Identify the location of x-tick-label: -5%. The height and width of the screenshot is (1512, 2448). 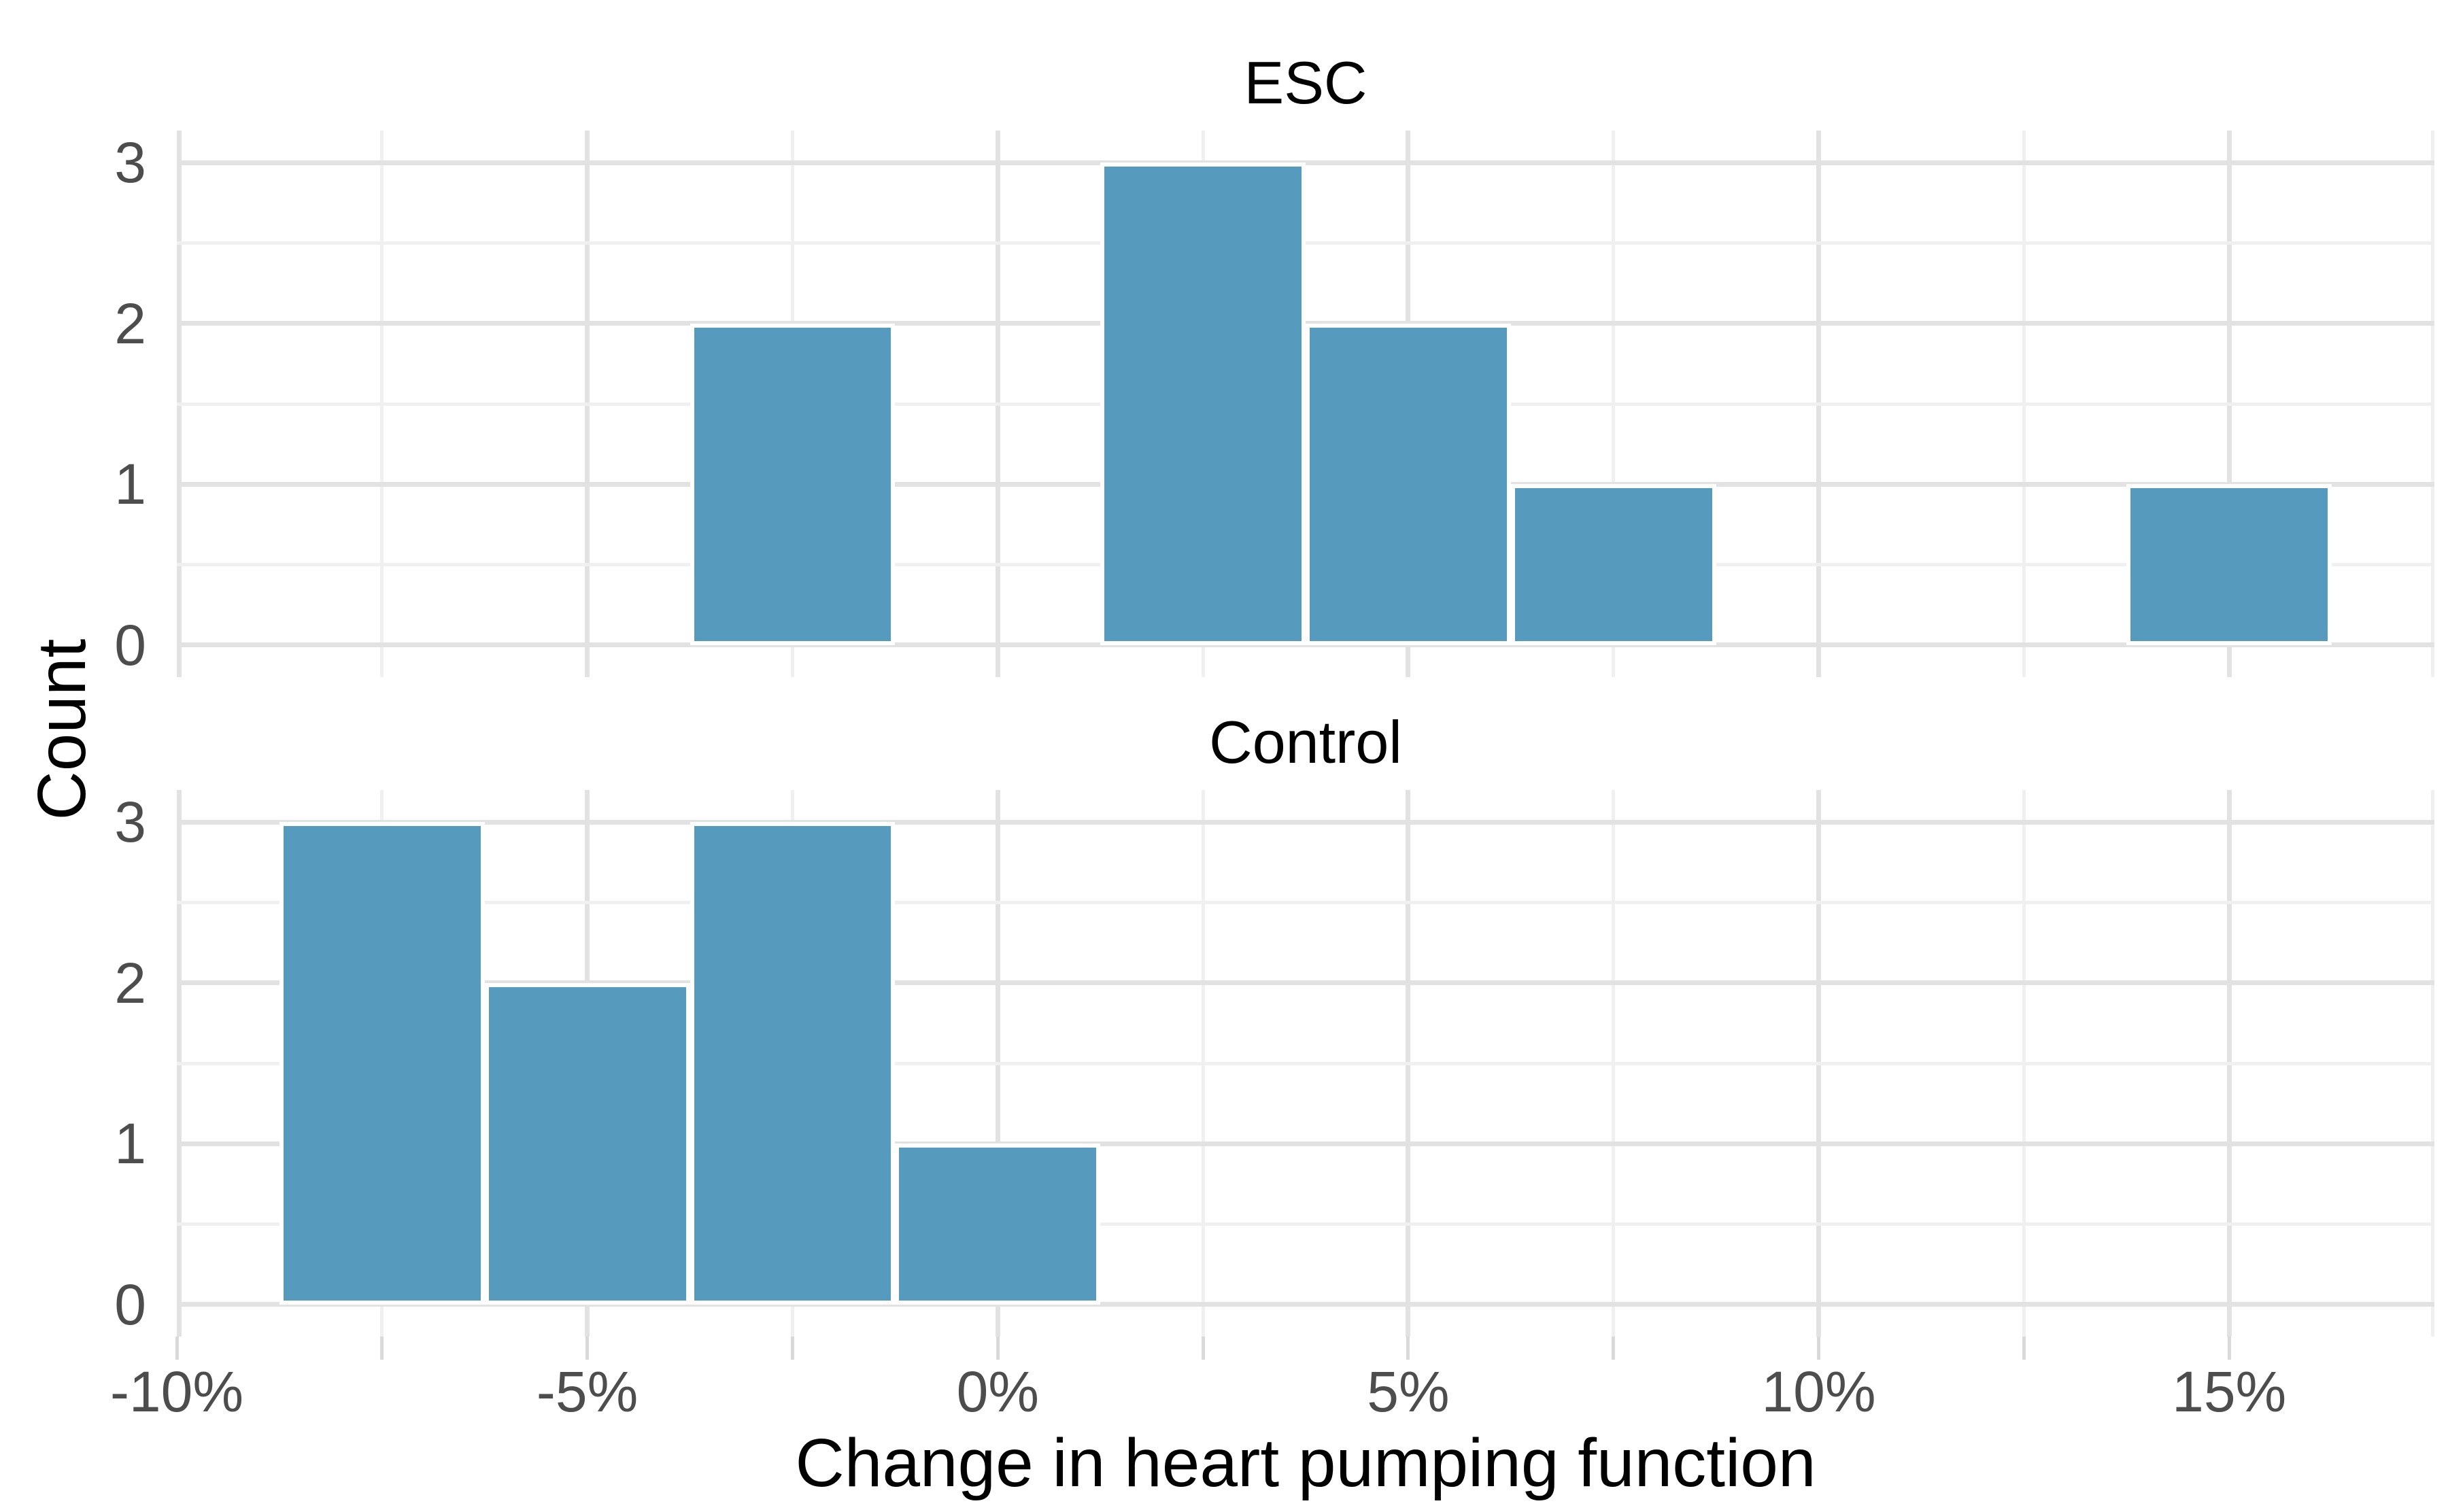
(588, 1392).